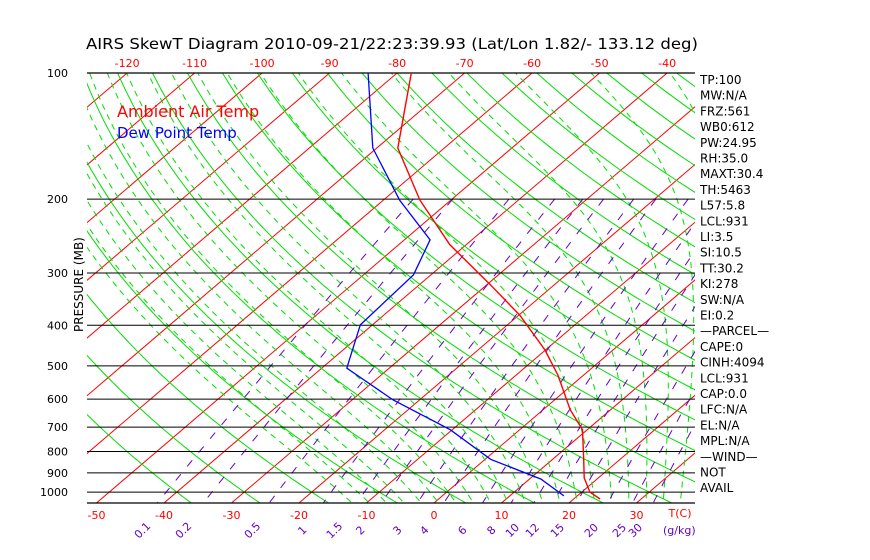 The width and height of the screenshot is (870, 560). What do you see at coordinates (335, 531) in the screenshot?
I see `mixing-ratio-label: 1.5` at bounding box center [335, 531].